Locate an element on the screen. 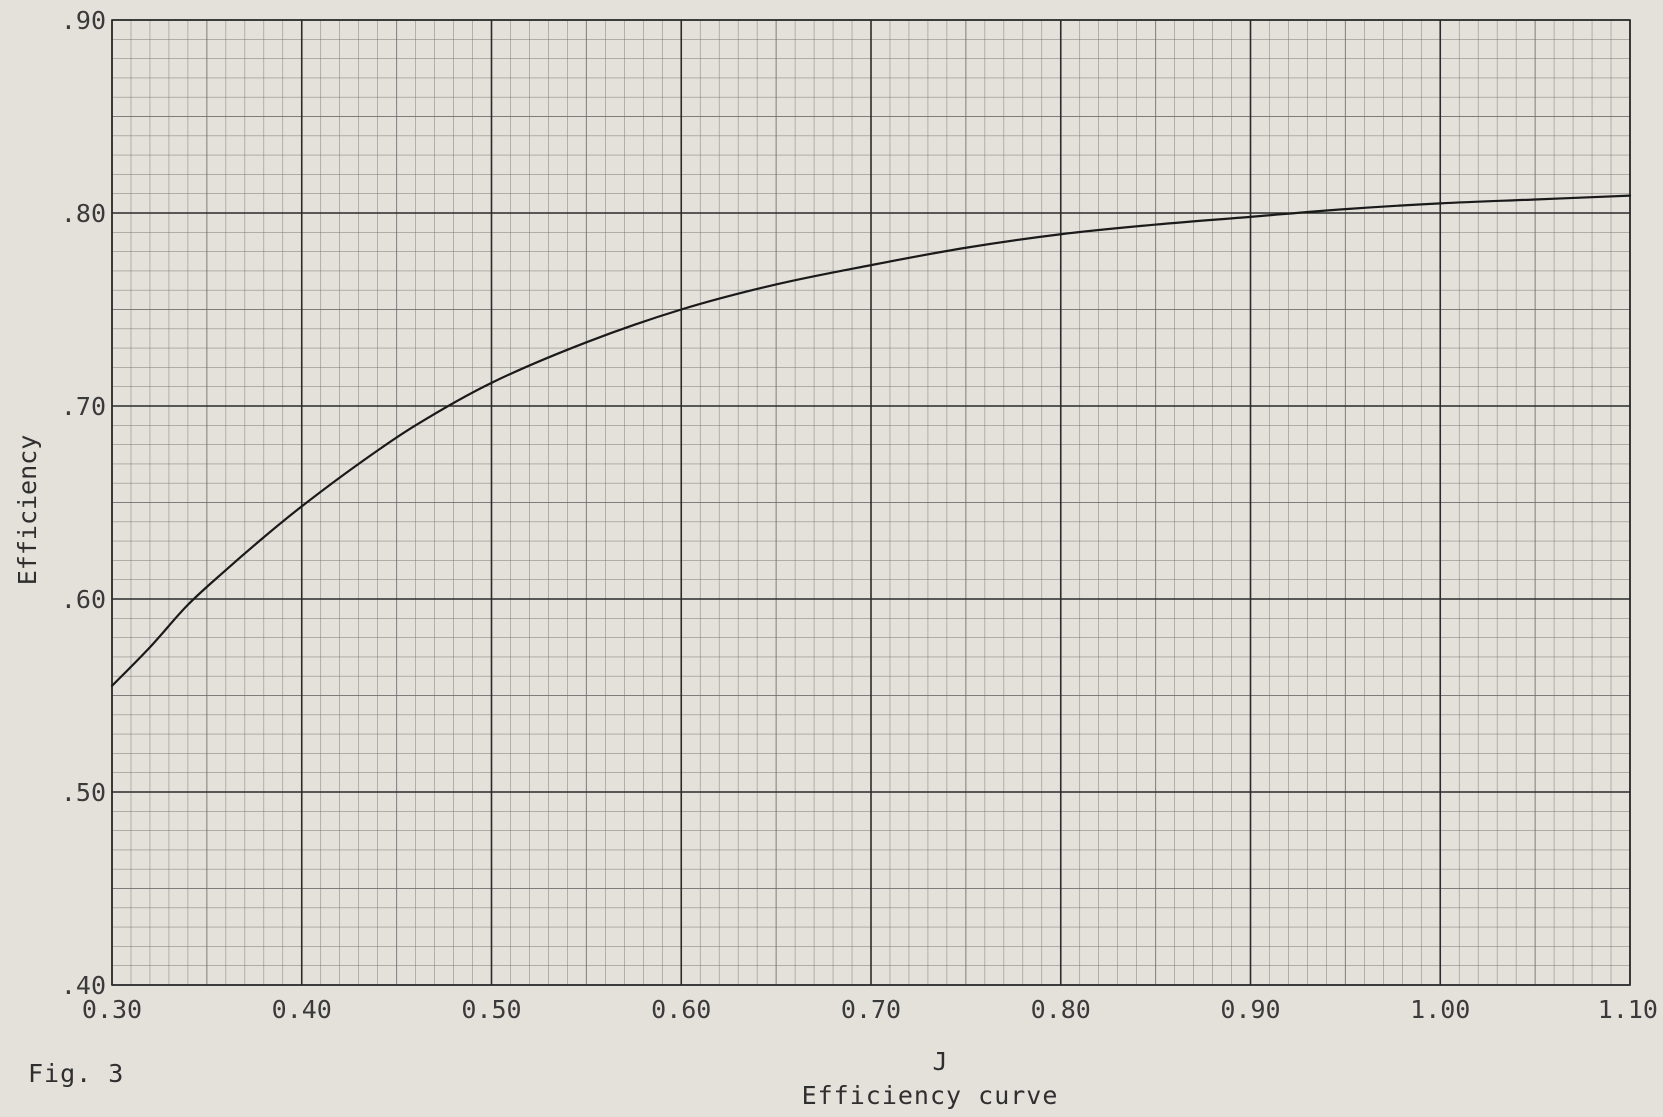 The height and width of the screenshot is (1117, 1663). x-tick-label: 0.90 is located at coordinates (1250, 1009).